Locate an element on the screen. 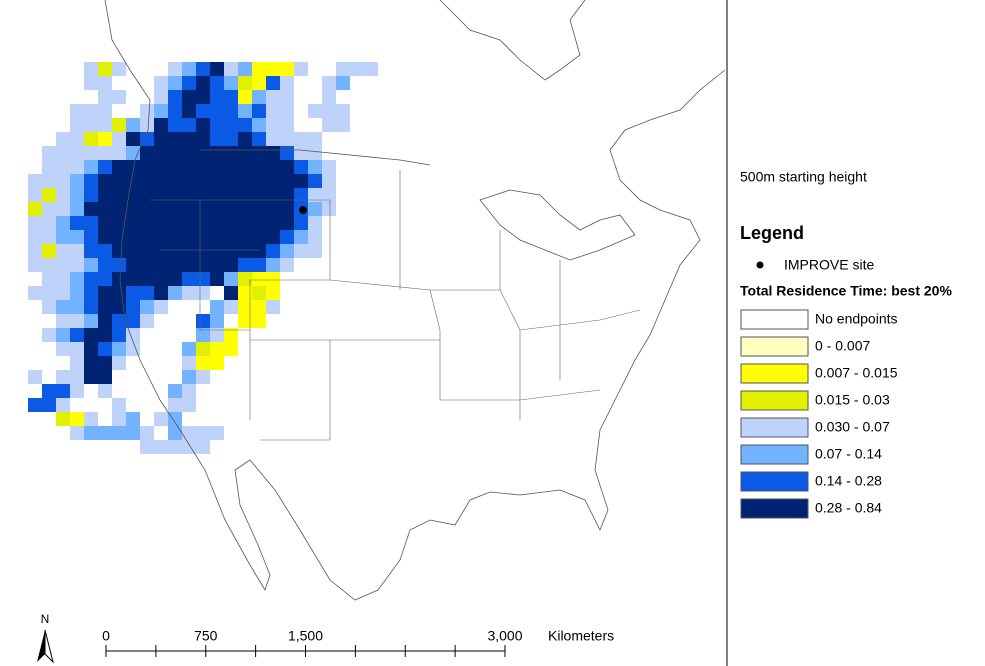 The image size is (985, 666). legend-swatch is located at coordinates (774, 481).